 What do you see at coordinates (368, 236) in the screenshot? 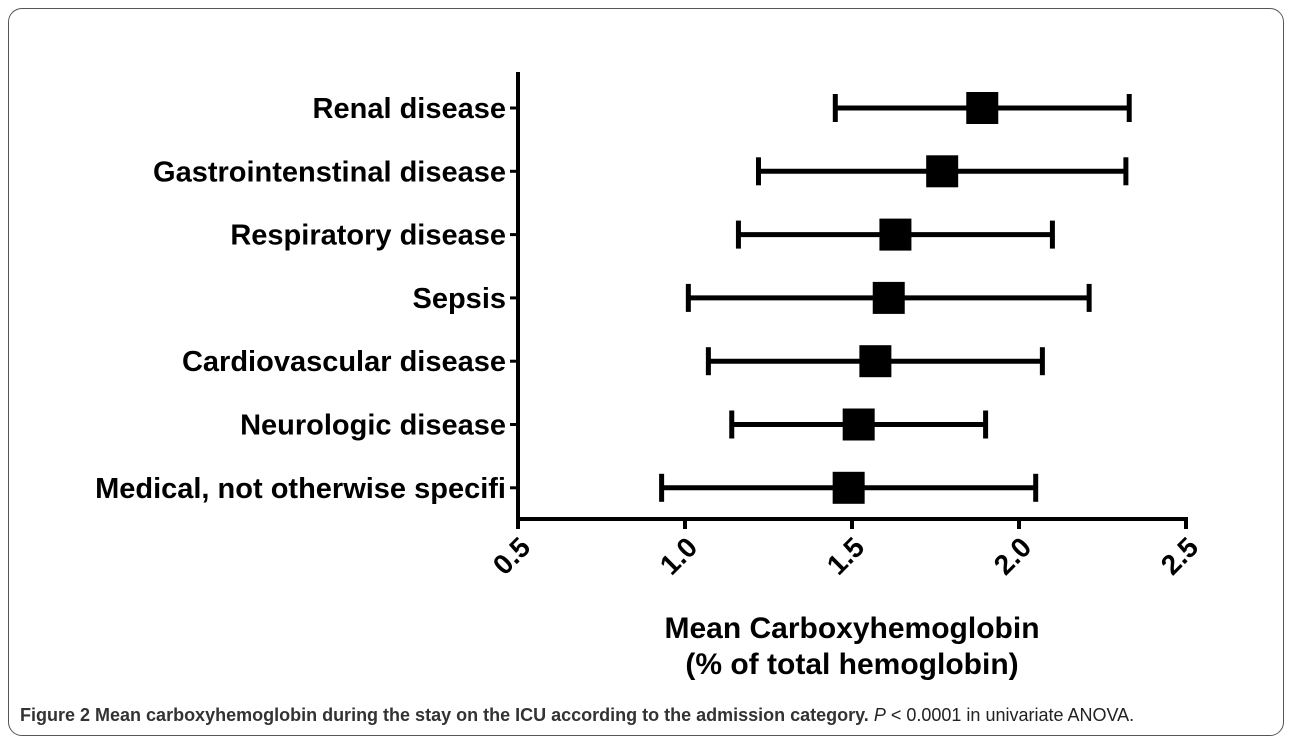
I see `y-tick-label: Respiratory disease` at bounding box center [368, 236].